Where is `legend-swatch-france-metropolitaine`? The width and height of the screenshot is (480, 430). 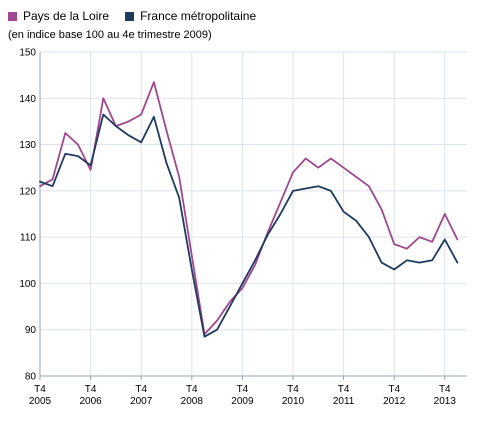 legend-swatch-france-metropolitaine is located at coordinates (130, 16).